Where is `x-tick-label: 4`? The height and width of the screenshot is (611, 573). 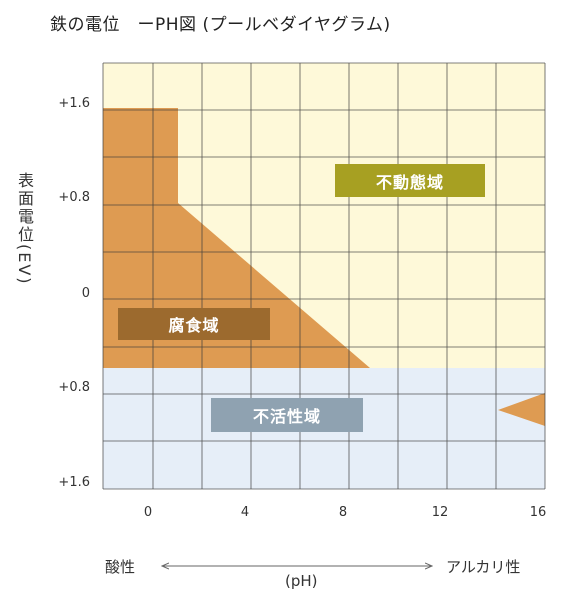 x-tick-label: 4 is located at coordinates (245, 512).